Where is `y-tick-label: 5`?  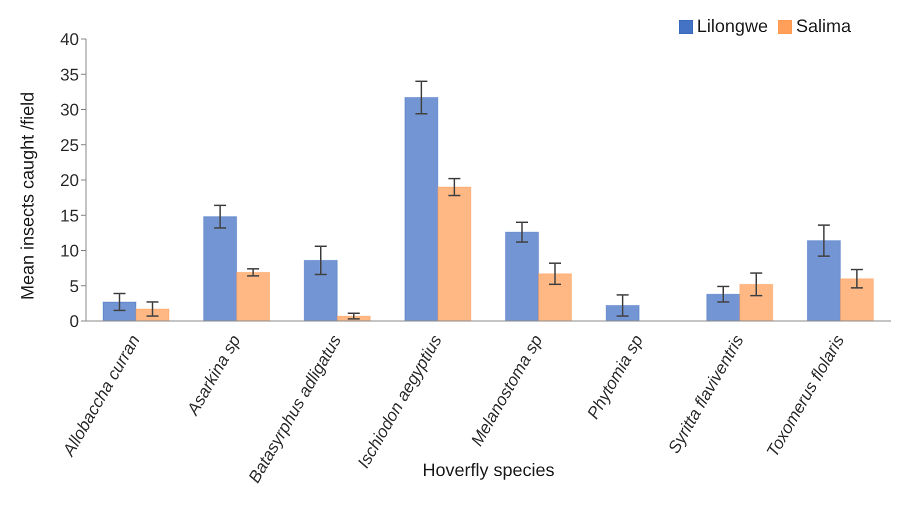
y-tick-label: 5 is located at coordinates (74, 286).